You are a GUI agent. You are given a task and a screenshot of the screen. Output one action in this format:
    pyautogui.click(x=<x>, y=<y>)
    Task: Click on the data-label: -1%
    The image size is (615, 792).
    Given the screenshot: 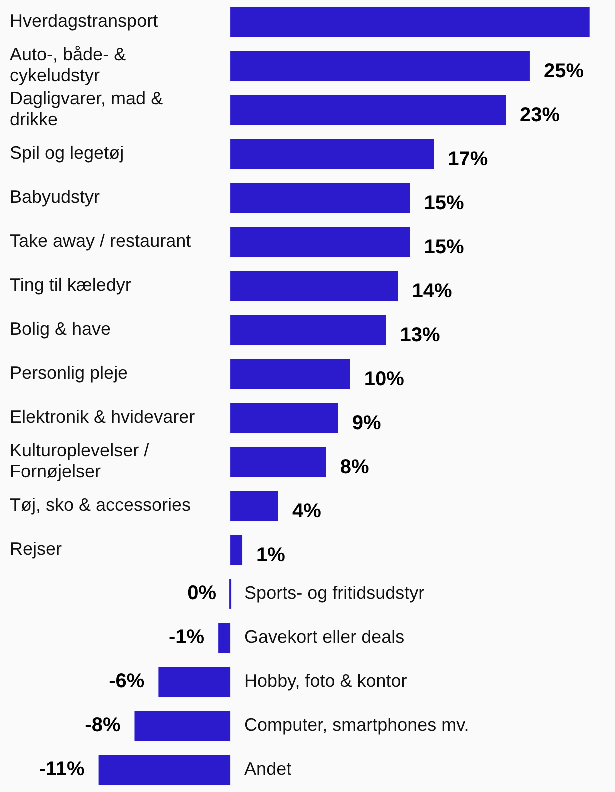 What is the action you would take?
    pyautogui.click(x=186, y=637)
    